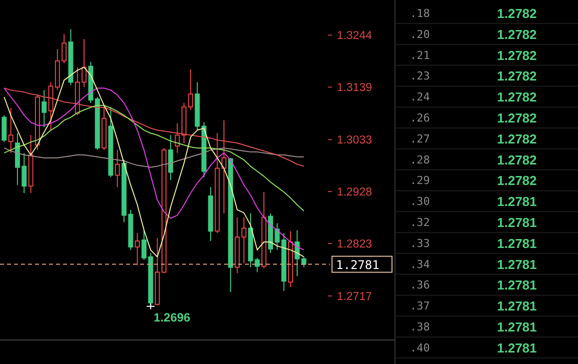 This screenshot has height=364, width=578. I want to click on category-label: .26, so click(420, 118).